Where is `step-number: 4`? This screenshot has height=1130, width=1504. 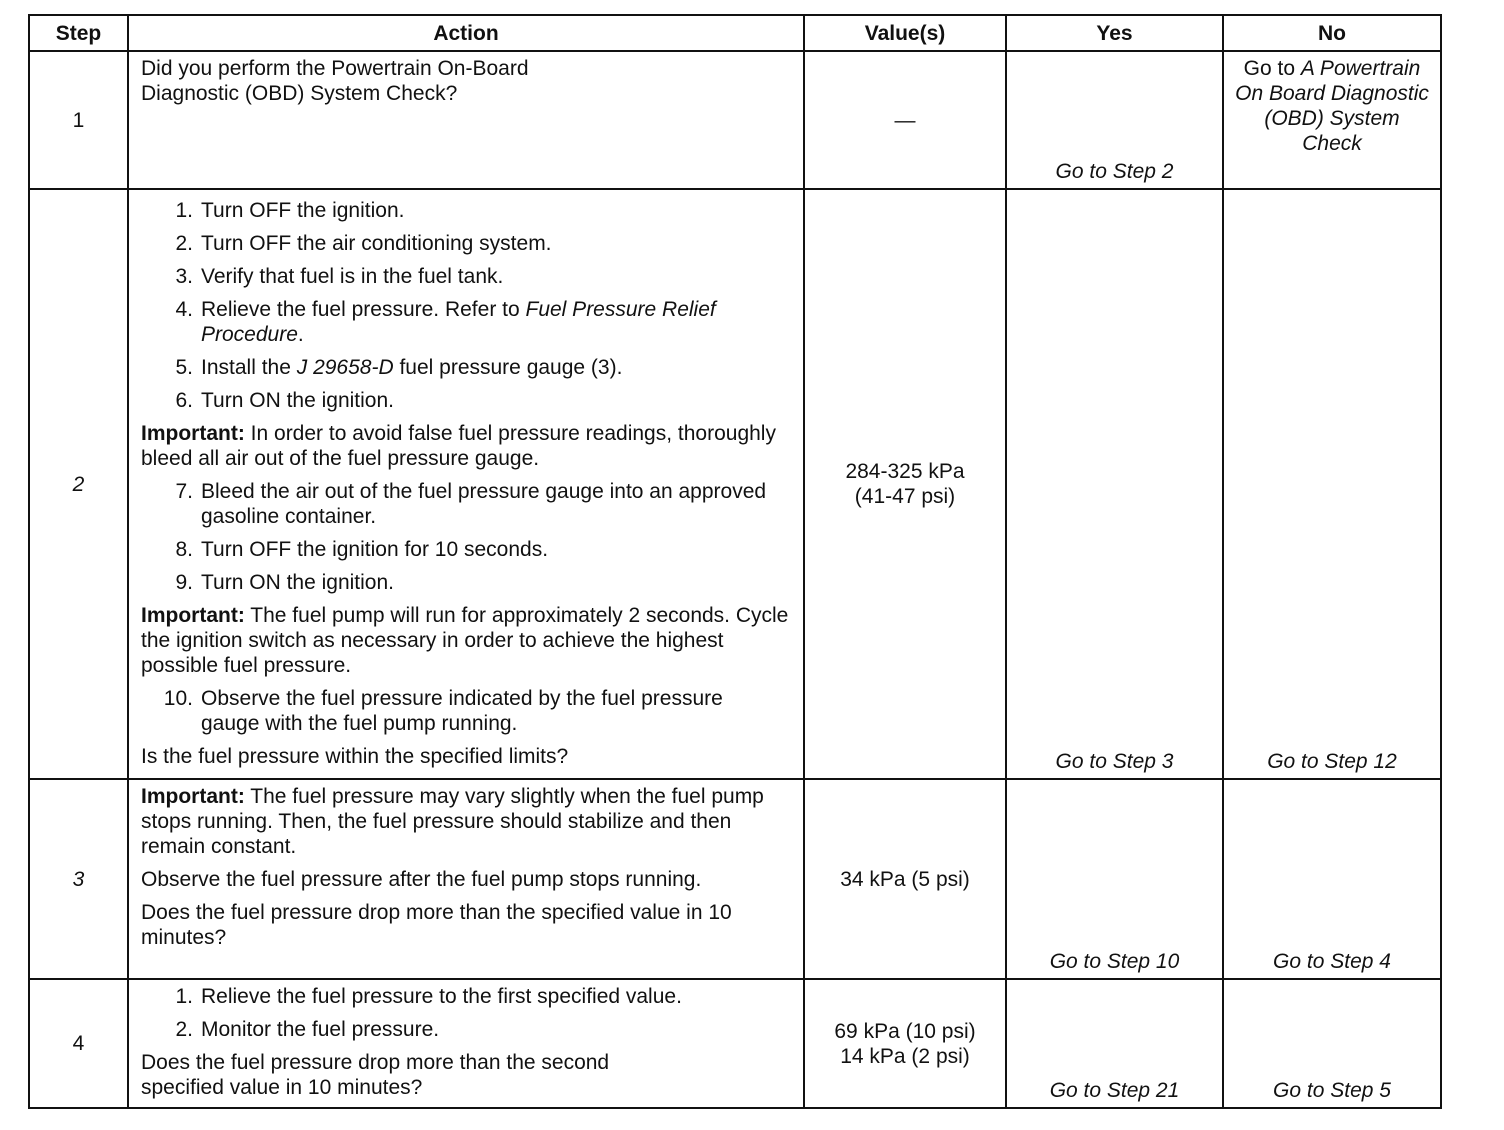
step-number: 4 is located at coordinates (78, 1043).